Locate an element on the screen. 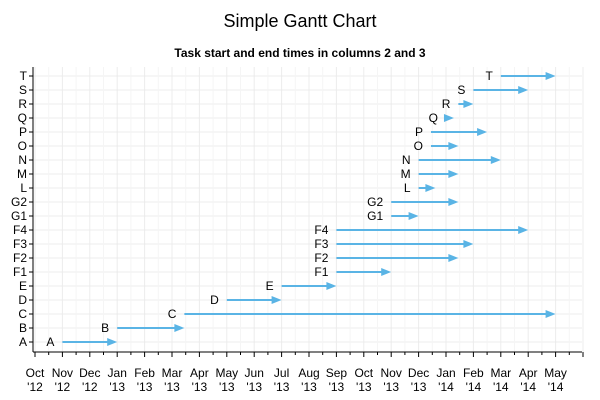 The width and height of the screenshot is (600, 400). y-tick-label: G2 is located at coordinates (19, 202).